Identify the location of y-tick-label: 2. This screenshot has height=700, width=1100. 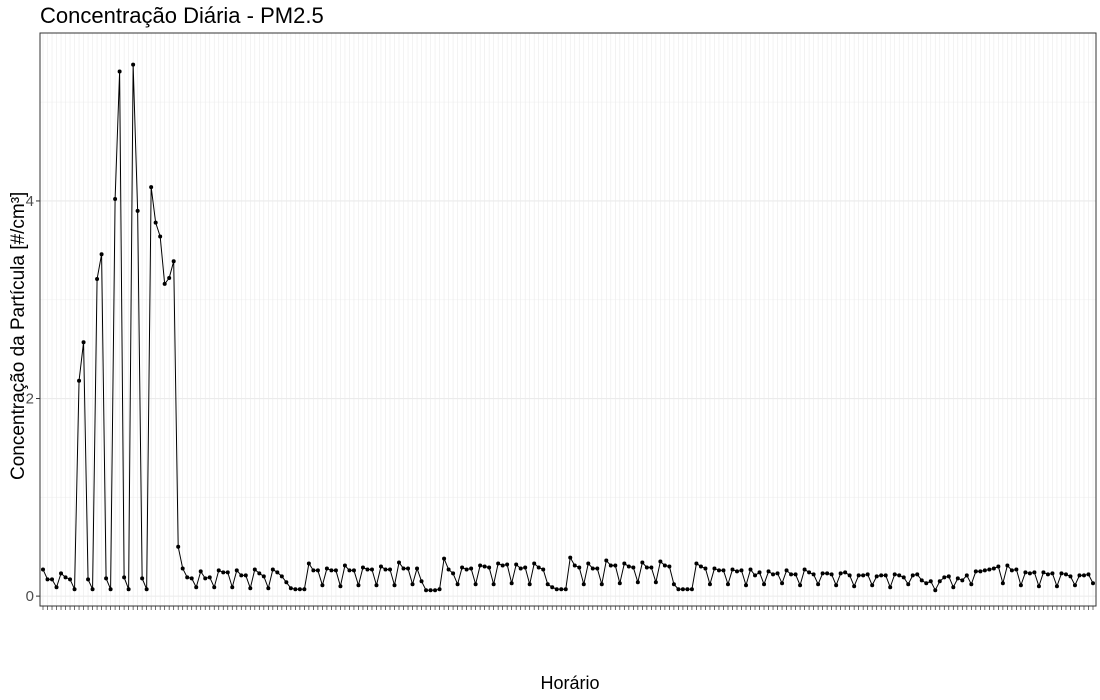
(30, 399).